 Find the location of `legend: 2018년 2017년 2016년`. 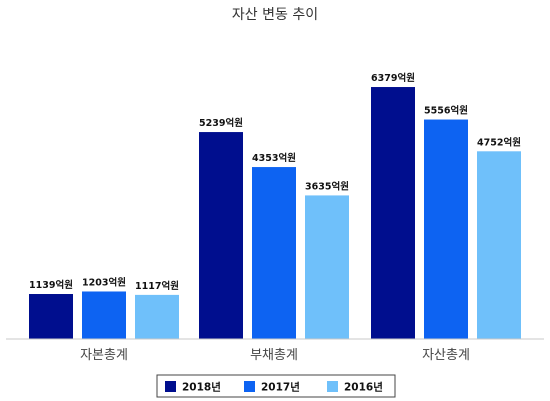

legend: 2018년 2017년 2016년 is located at coordinates (276, 386).